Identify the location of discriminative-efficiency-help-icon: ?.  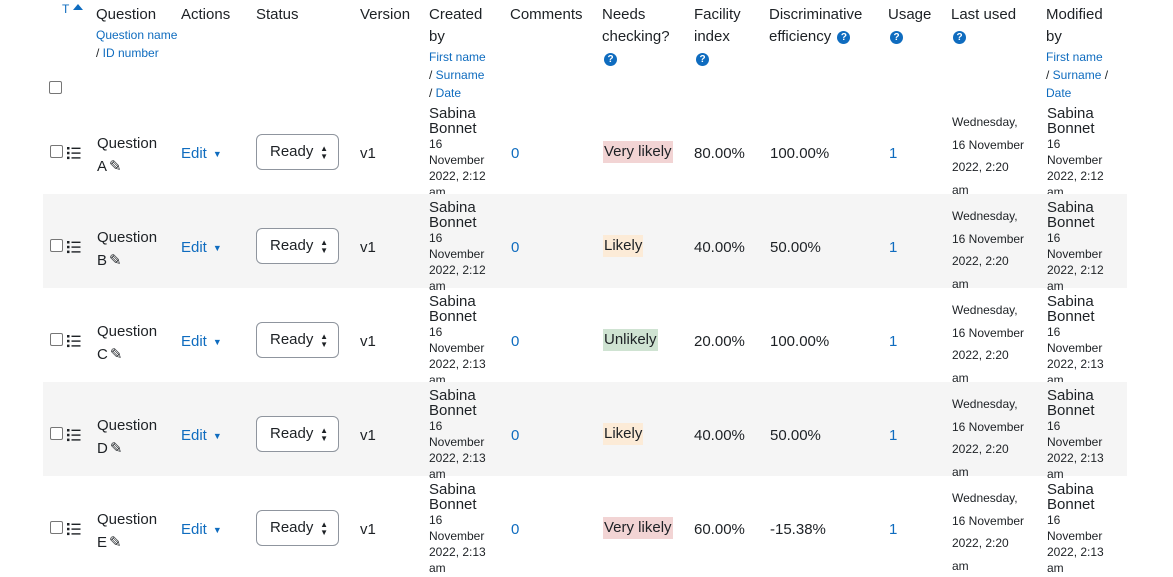
(843, 37).